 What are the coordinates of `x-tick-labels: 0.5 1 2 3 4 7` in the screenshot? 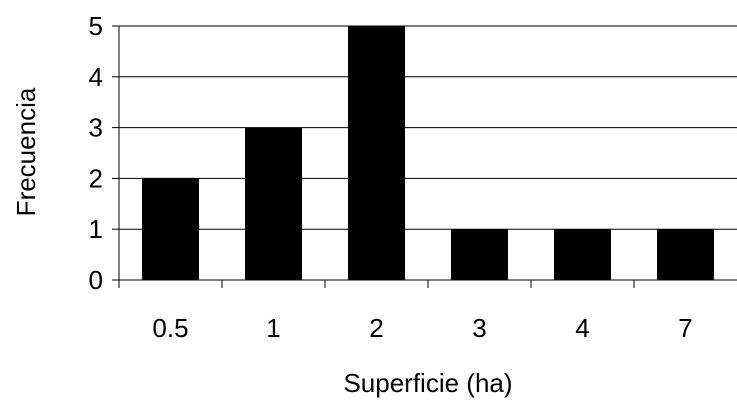 It's located at (422, 328).